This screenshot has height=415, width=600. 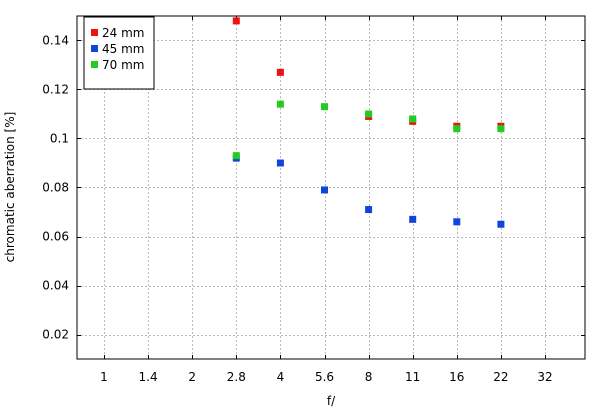 I want to click on y-tick-labels: 0.02 0.04 0.06 0.08 0.1 0.12 0.14, so click(x=55, y=188).